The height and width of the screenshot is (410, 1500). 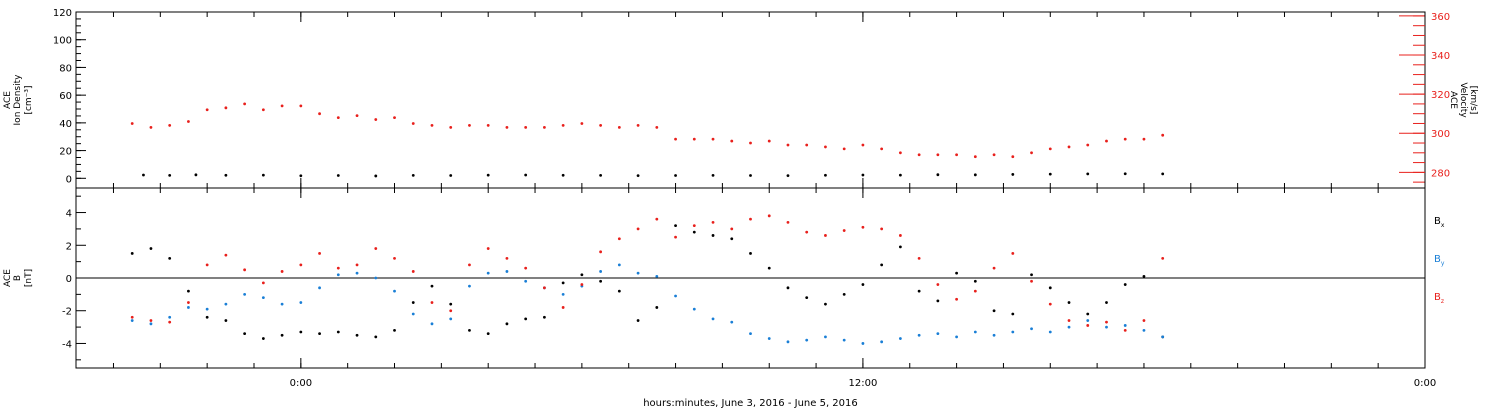 I want to click on ylabel-line: Ion Density, so click(x=18, y=100).